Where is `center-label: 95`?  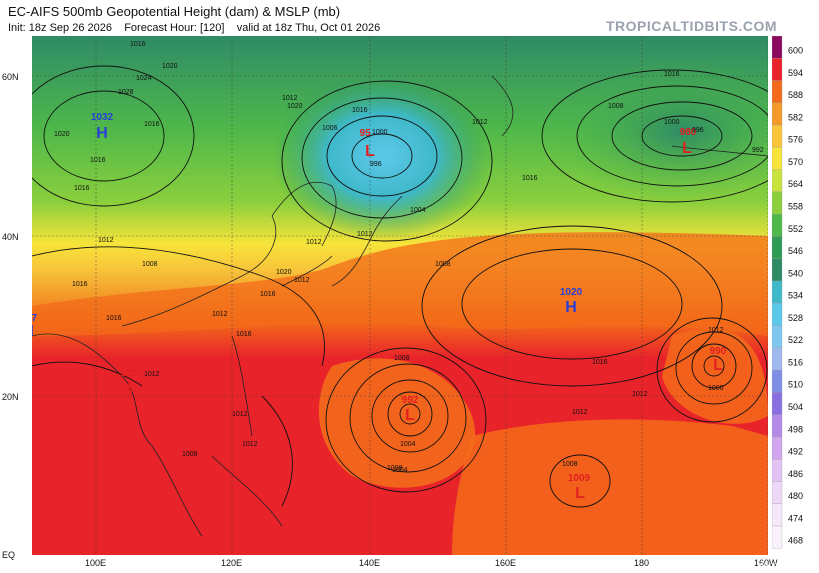
center-label: 95 is located at coordinates (365, 133).